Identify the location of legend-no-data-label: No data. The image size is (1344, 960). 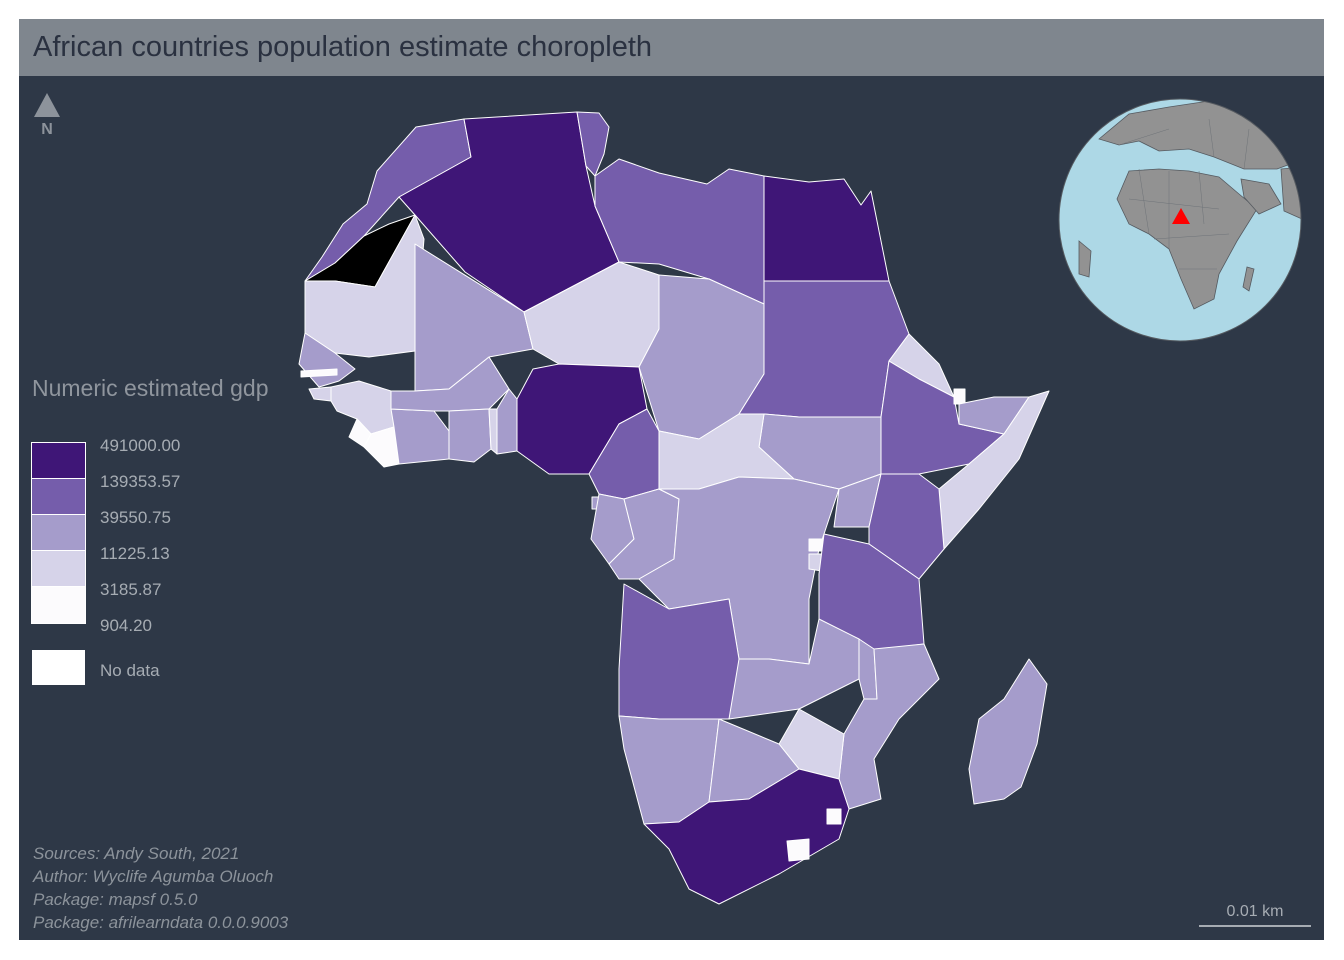
(130, 670).